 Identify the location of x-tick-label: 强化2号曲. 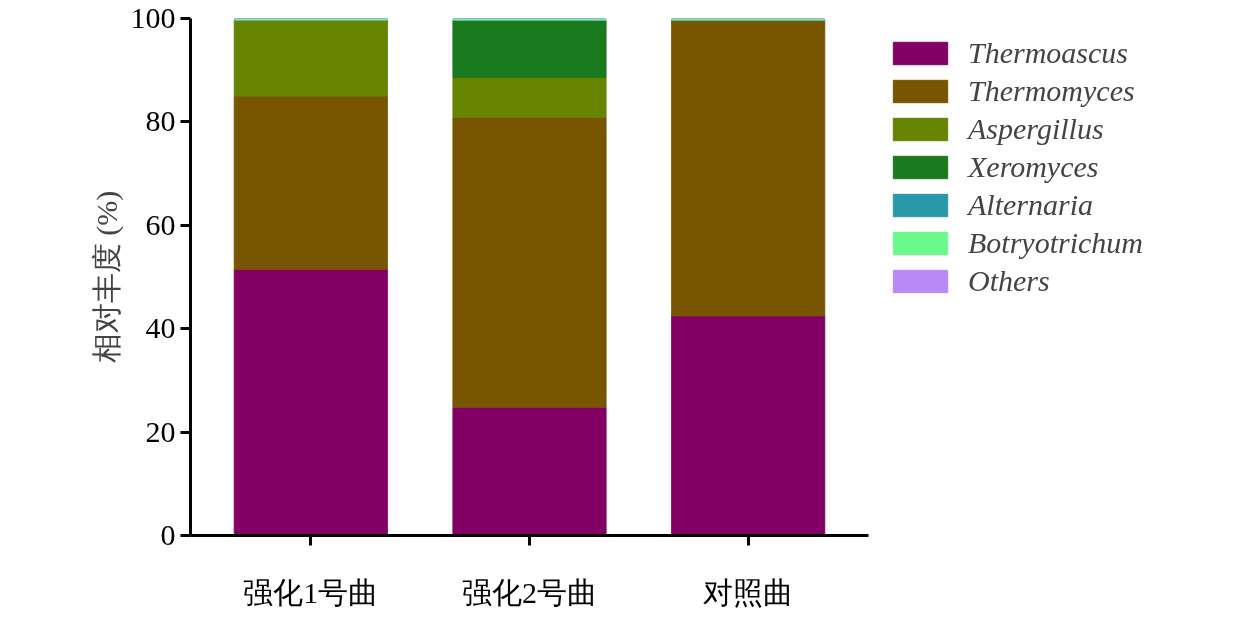
(529, 592).